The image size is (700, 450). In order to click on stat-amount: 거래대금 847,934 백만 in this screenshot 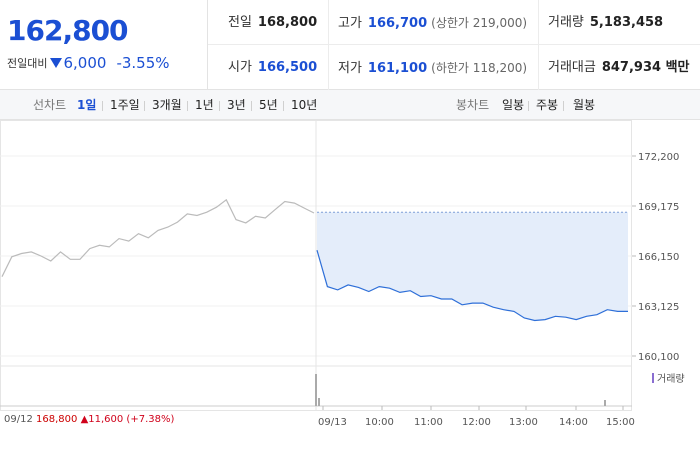, I will do `click(619, 67)`.